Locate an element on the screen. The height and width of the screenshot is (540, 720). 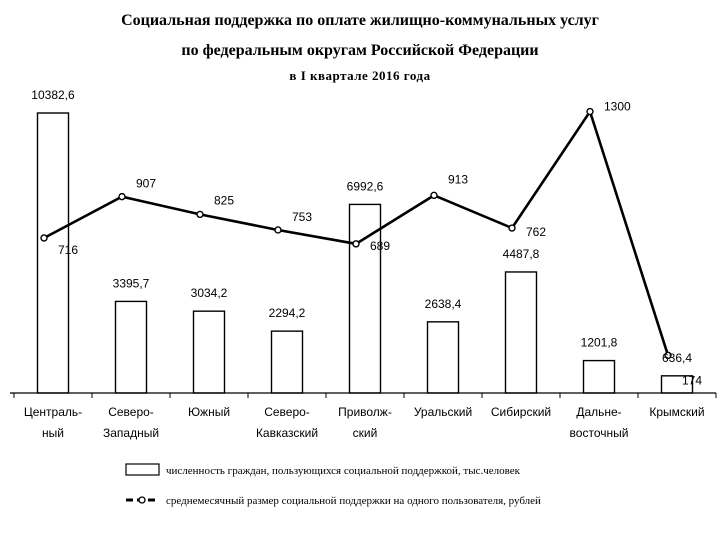
line-value-label: 907 is located at coordinates (146, 184).